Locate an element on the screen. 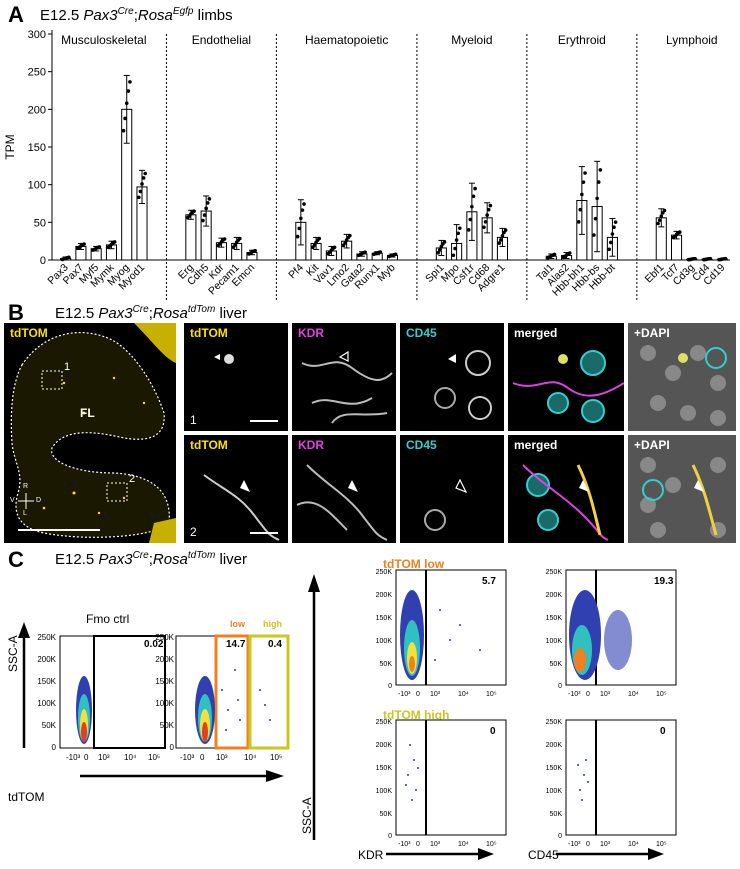  y-tick-label: 150 is located at coordinates (37, 148).